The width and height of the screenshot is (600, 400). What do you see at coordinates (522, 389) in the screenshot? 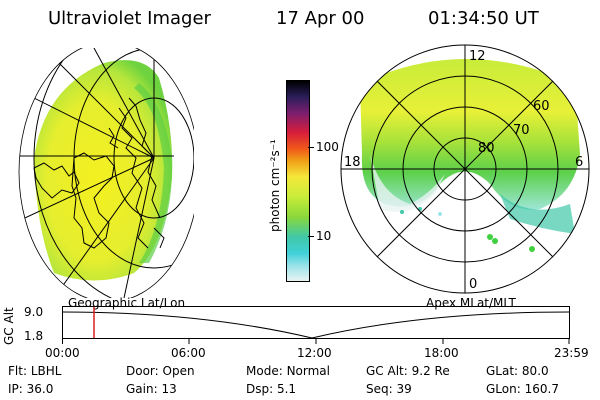
I see `info-glon: GLon: 160.7` at bounding box center [522, 389].